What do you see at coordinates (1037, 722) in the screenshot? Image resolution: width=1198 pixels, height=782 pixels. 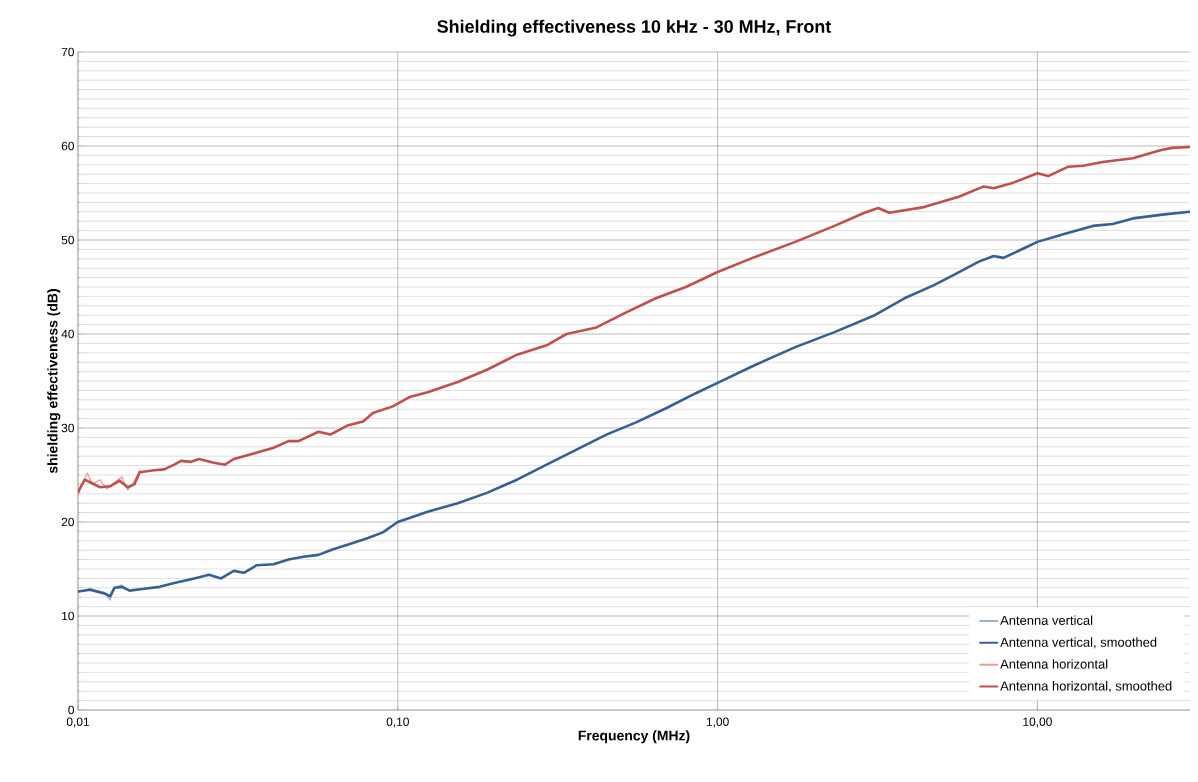 I see `x-tick-label: 10,00` at bounding box center [1037, 722].